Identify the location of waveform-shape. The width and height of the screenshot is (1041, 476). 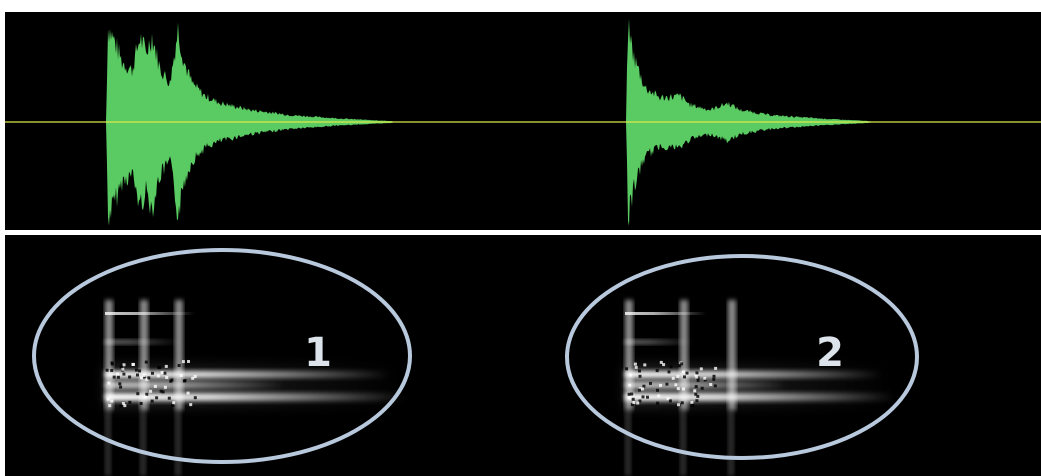
(250, 124).